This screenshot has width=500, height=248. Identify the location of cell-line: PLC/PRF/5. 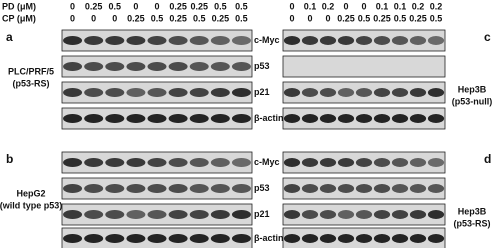
(31, 71).